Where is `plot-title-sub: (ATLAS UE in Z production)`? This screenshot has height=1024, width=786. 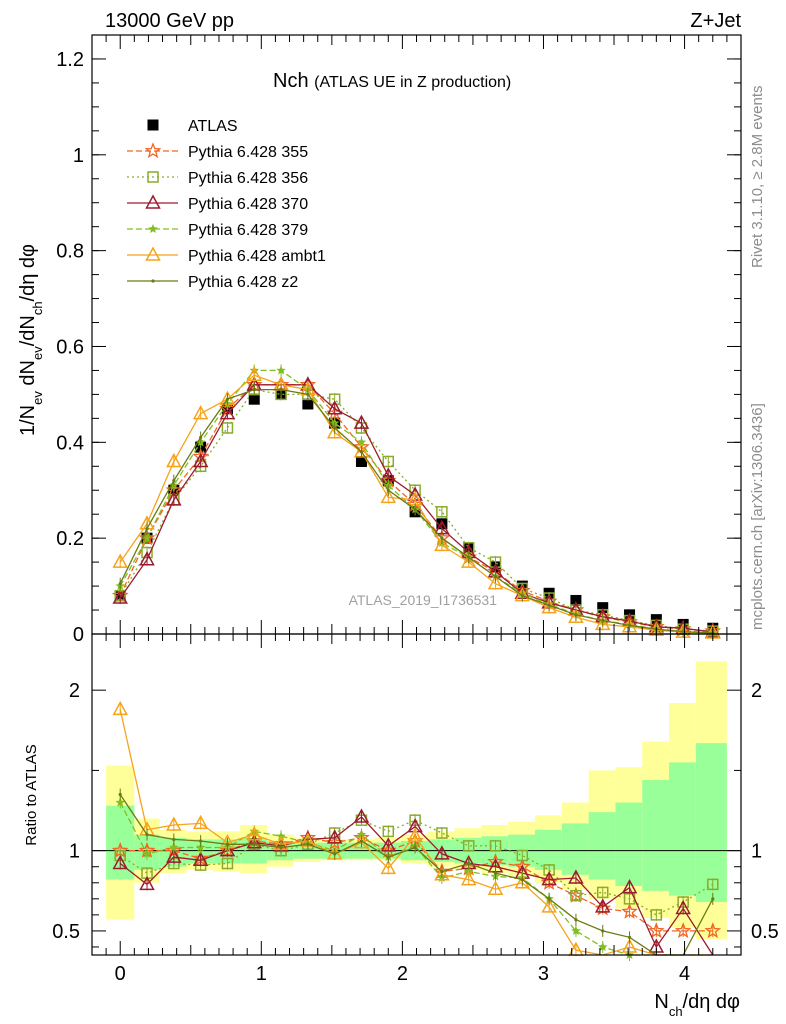
plot-title-sub: (ATLAS UE in Z production) is located at coordinates (412, 82).